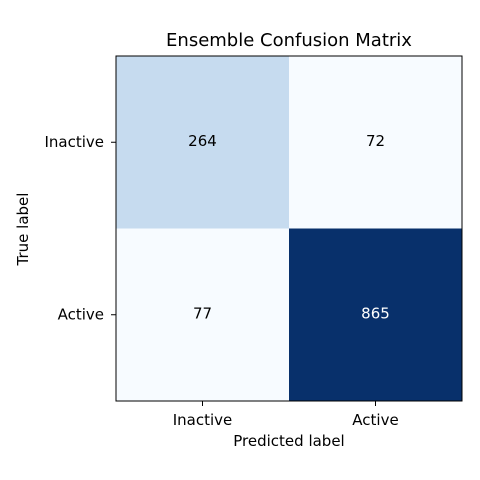  I want to click on cell-value-label: 77, so click(202, 313).